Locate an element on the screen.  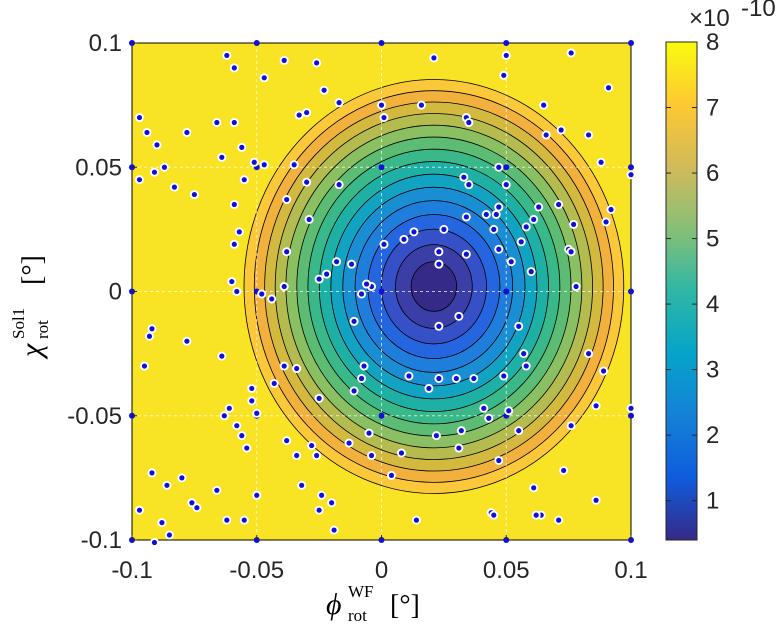
colorbar-gradient is located at coordinates (681, 291).